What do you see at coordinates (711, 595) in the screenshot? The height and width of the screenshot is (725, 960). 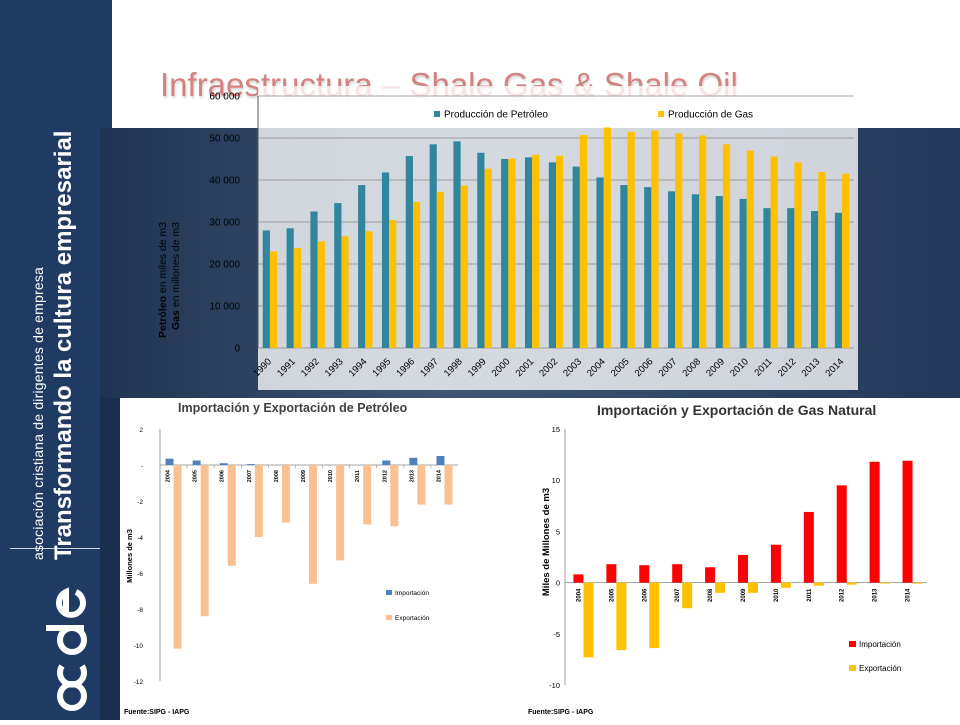 I see `x-tick-label: 2008` at bounding box center [711, 595].